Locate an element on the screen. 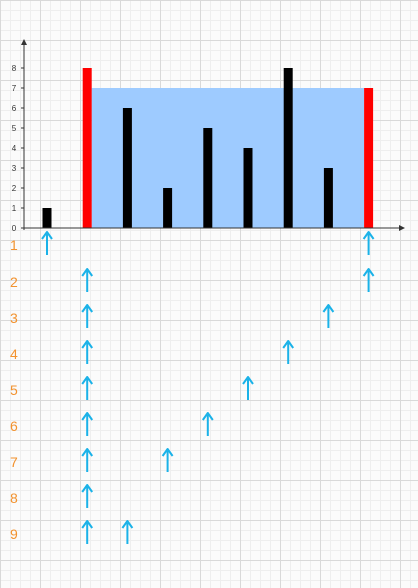 The width and height of the screenshot is (418, 588). y-tick-label: 4 is located at coordinates (14, 148).